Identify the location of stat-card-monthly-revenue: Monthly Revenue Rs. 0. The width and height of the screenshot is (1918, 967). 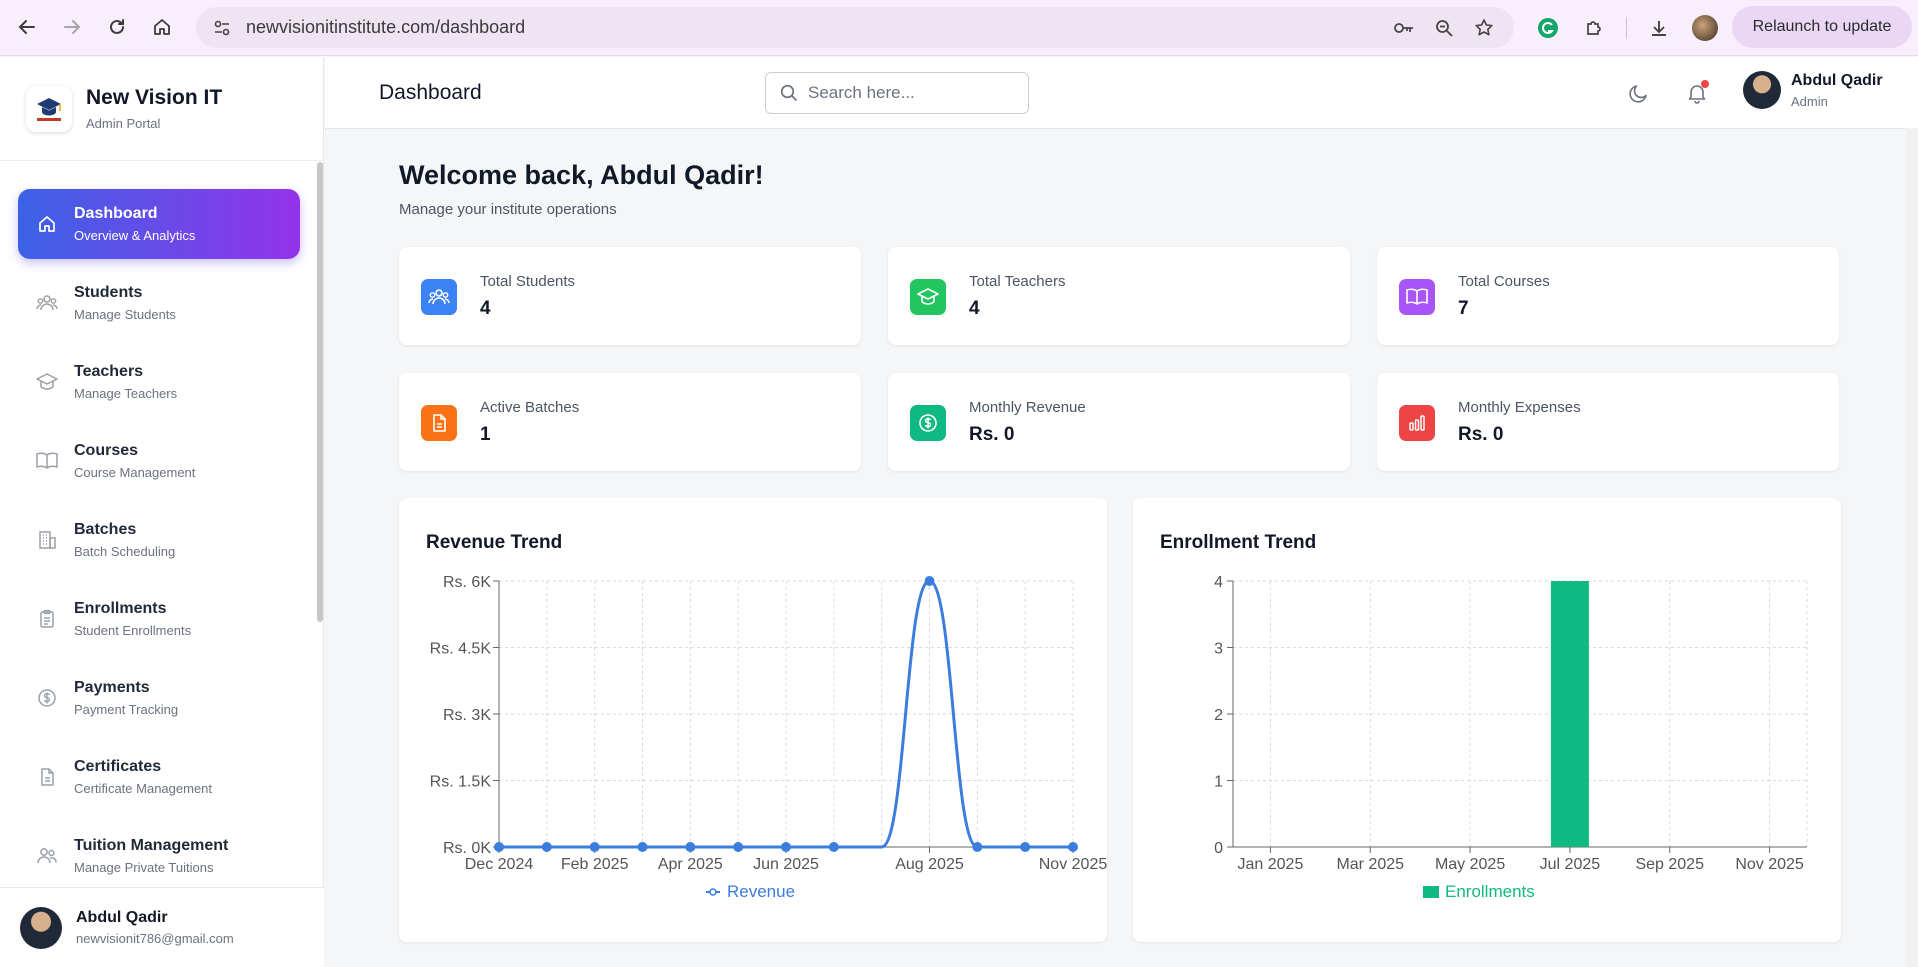
(1119, 422).